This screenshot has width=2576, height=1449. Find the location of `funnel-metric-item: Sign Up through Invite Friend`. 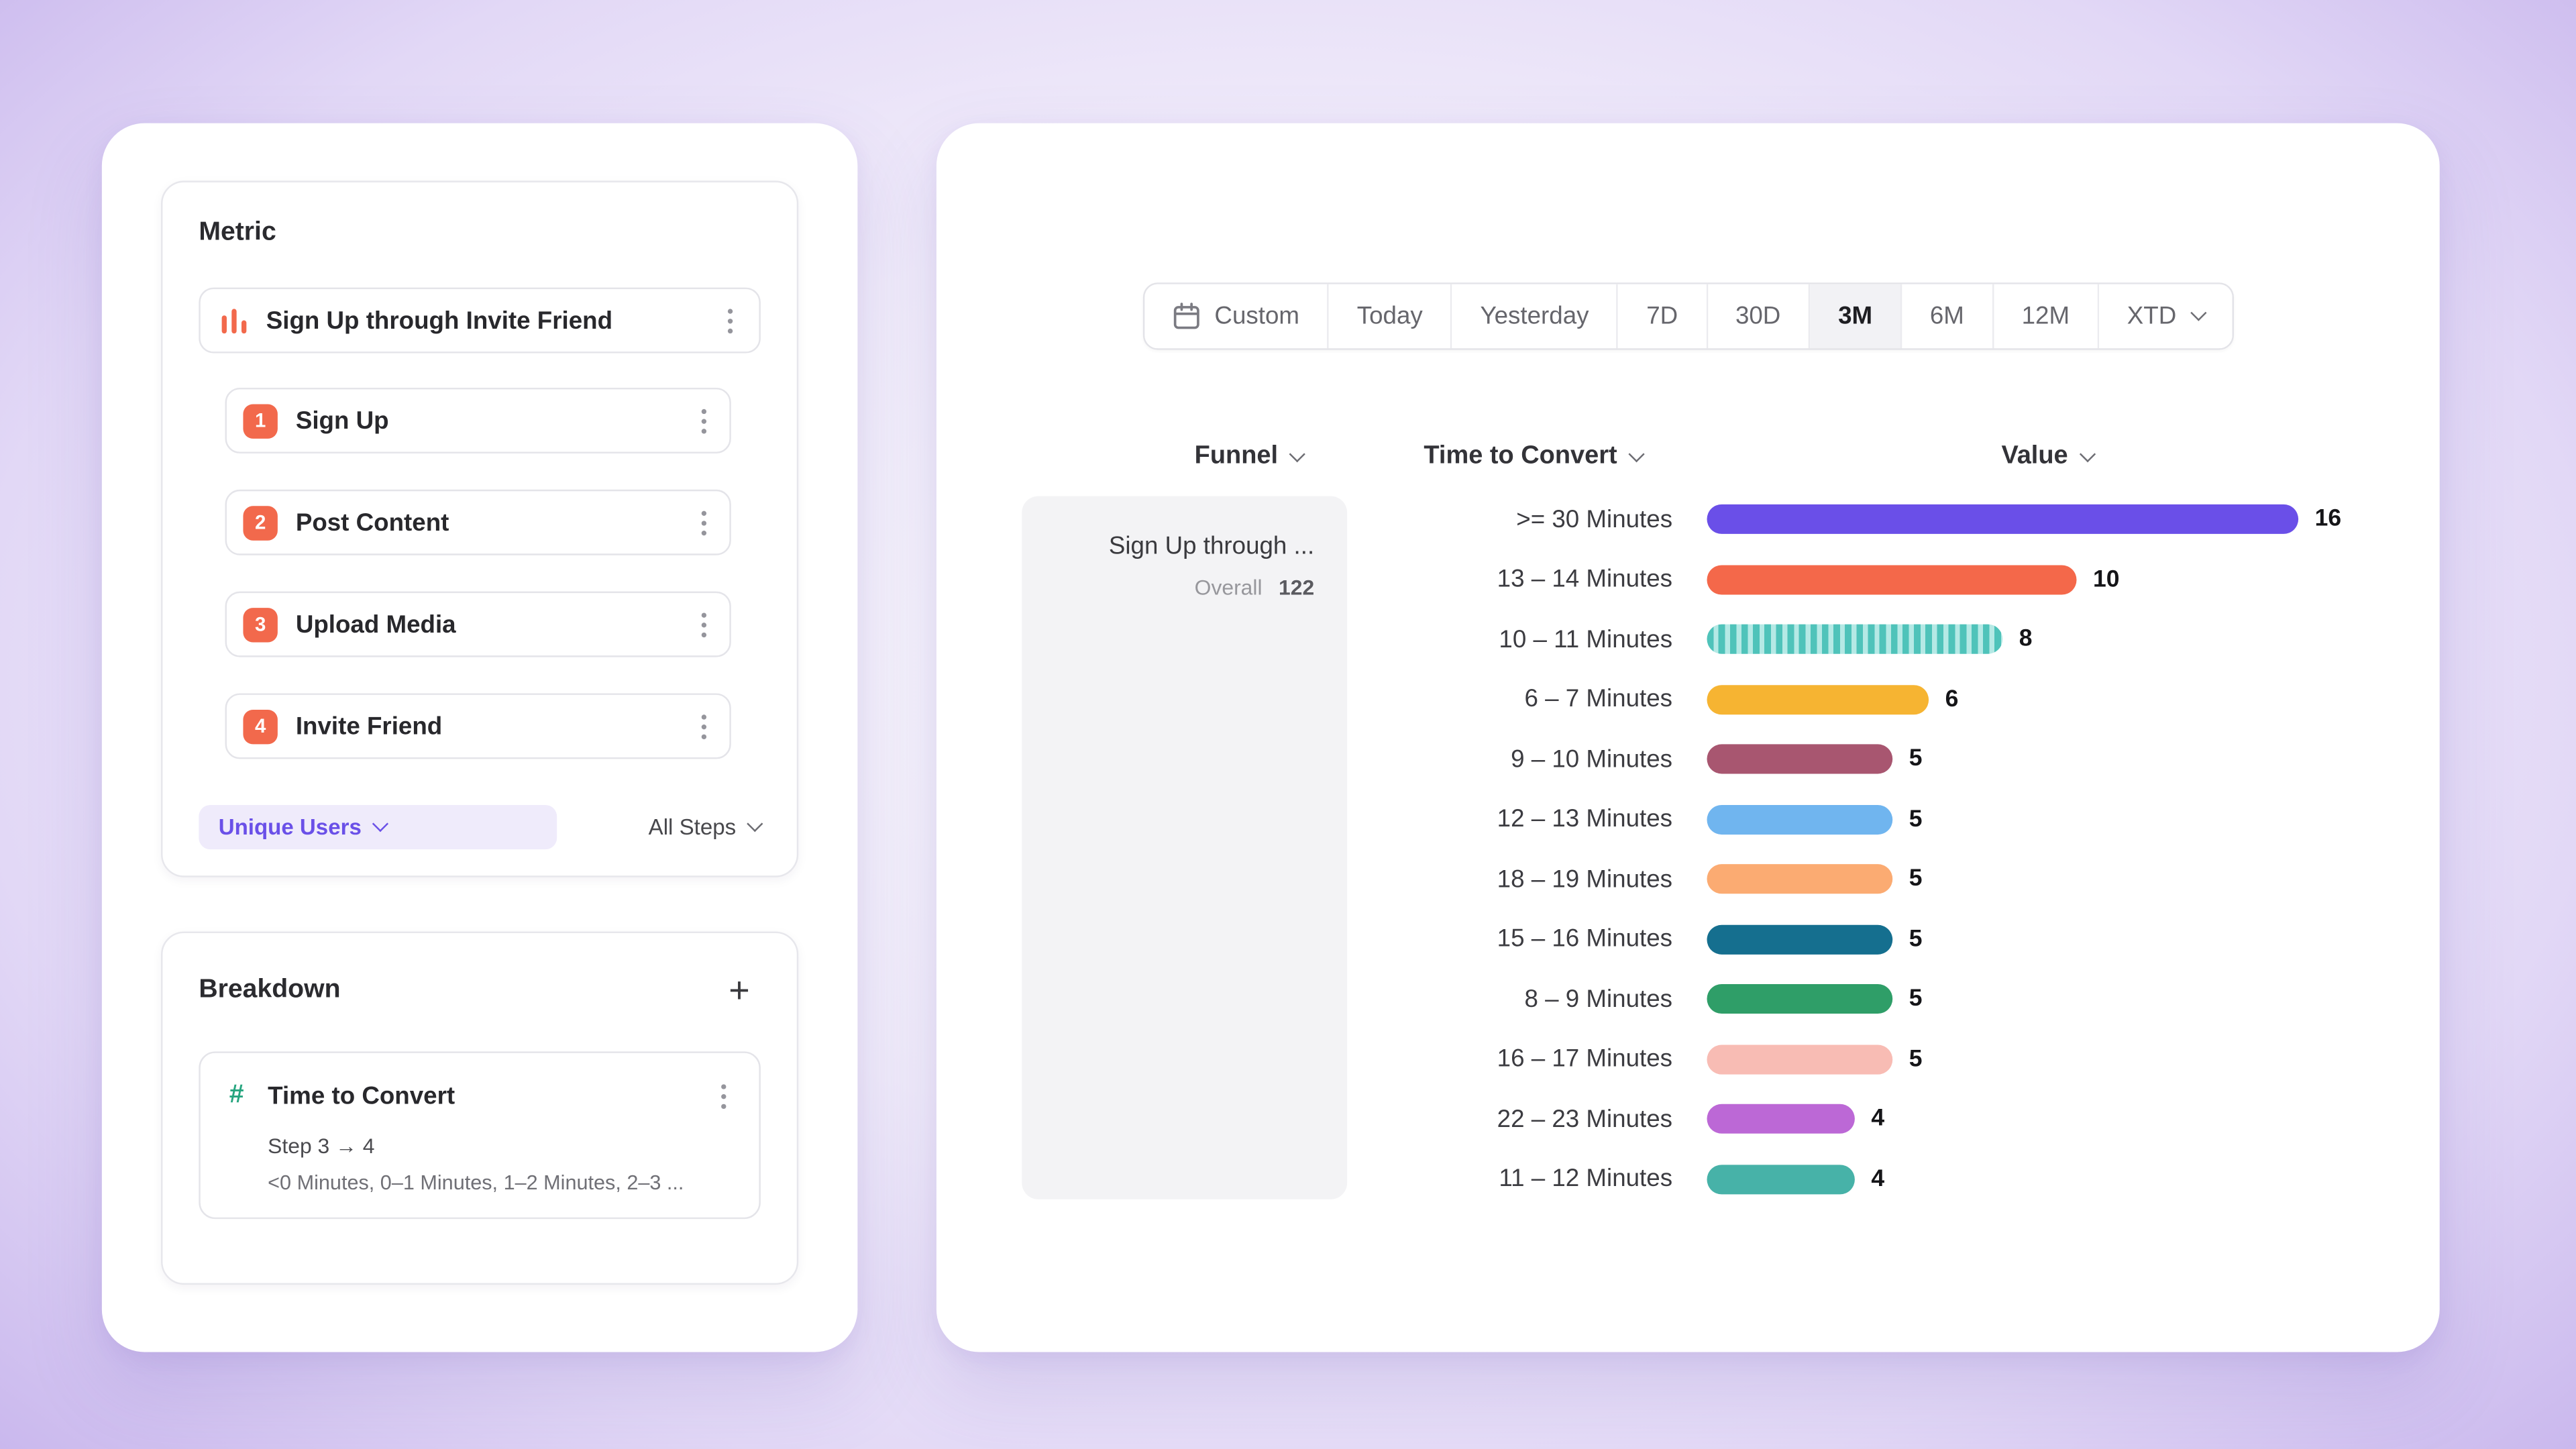

funnel-metric-item: Sign Up through Invite Friend is located at coordinates (480, 320).